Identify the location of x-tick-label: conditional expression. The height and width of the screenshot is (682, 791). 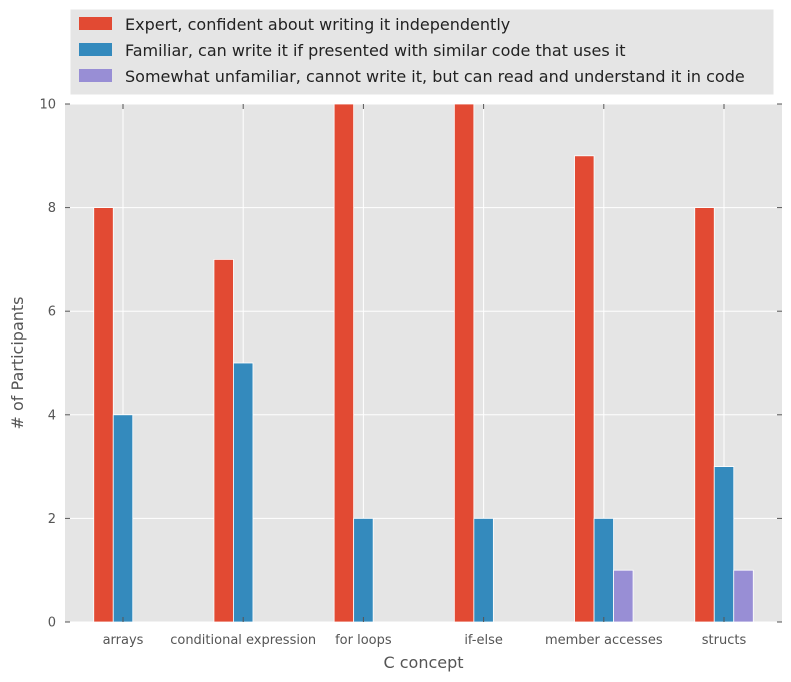
(243, 640).